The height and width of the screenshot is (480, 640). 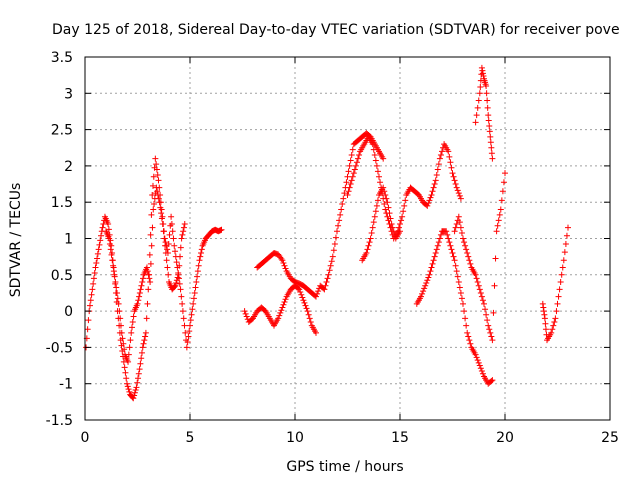 I want to click on y-tick-label: 3, so click(x=68, y=94).